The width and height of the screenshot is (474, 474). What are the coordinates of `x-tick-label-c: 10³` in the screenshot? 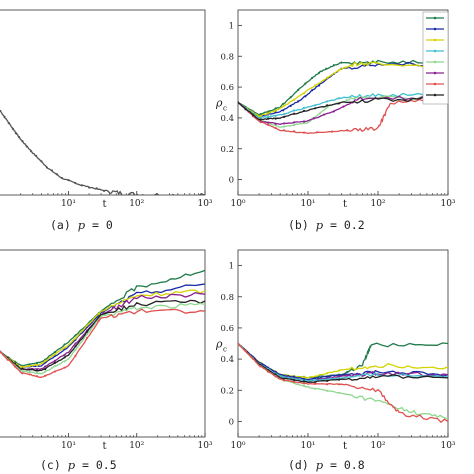 It's located at (204, 446).